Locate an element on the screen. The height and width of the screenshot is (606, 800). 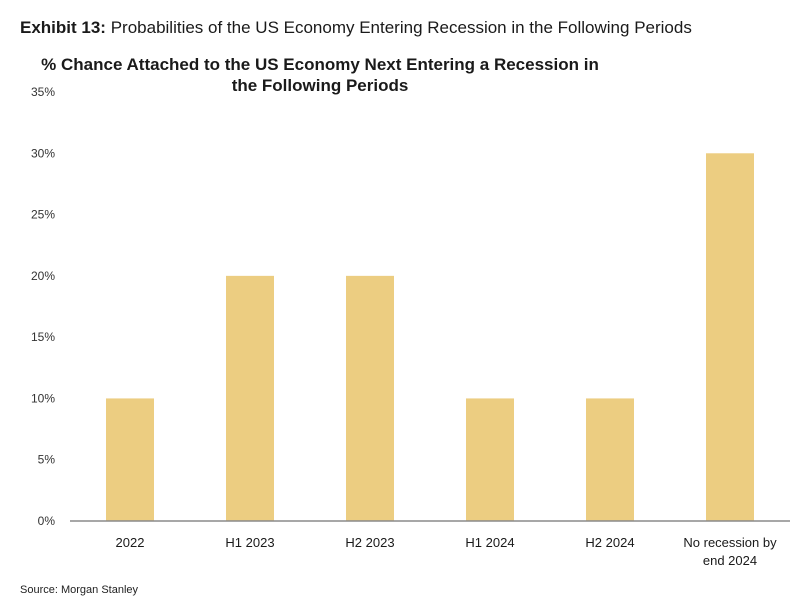
exhibit-label: Exhibit 13: is located at coordinates (63, 27).